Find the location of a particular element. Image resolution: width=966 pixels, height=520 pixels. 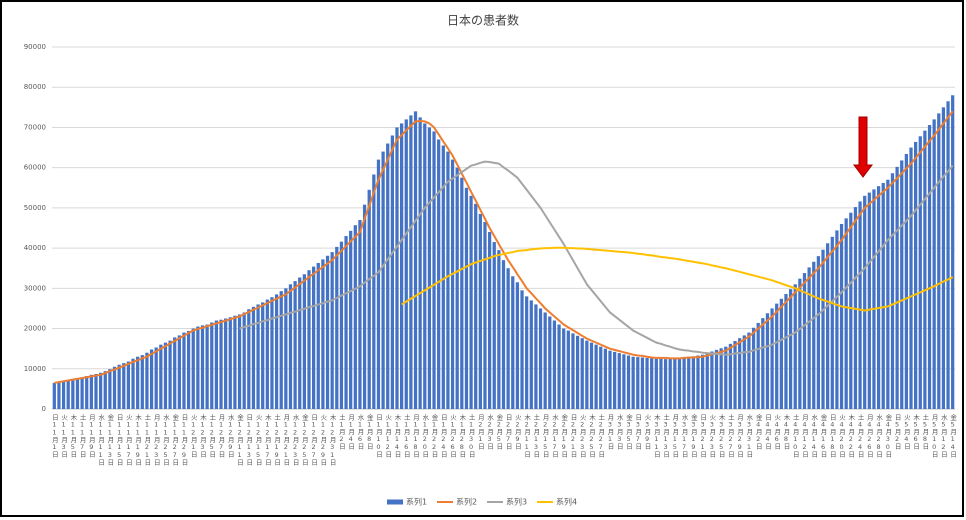

y-tick-label: 30000 is located at coordinates (35, 288).